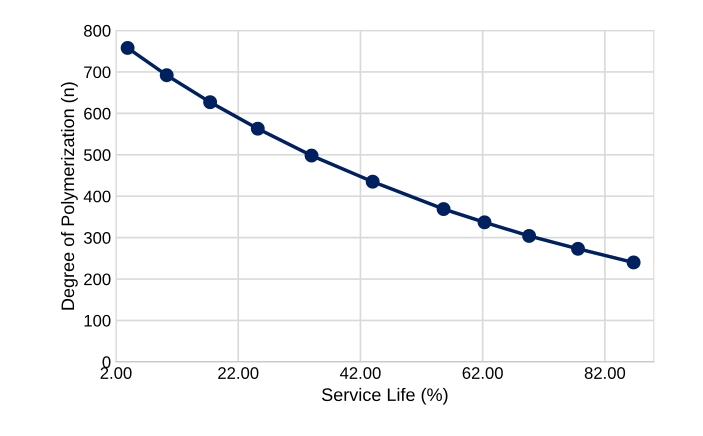  I want to click on x-tick-label: 82.00, so click(605, 373).